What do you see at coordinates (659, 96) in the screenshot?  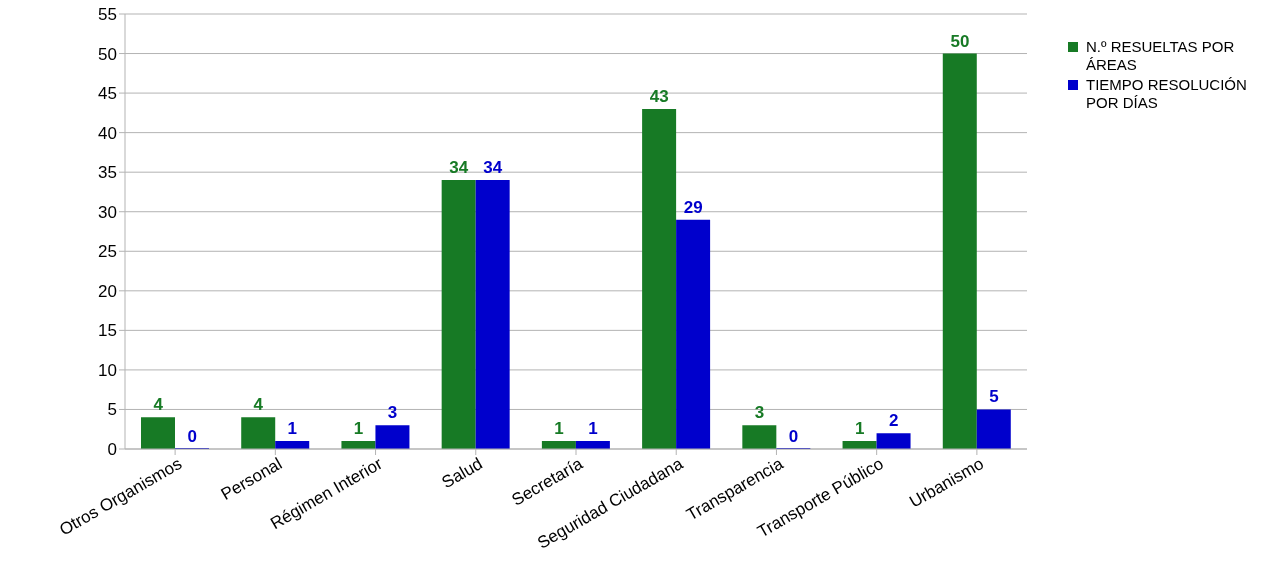 I see `data-label: 43` at bounding box center [659, 96].